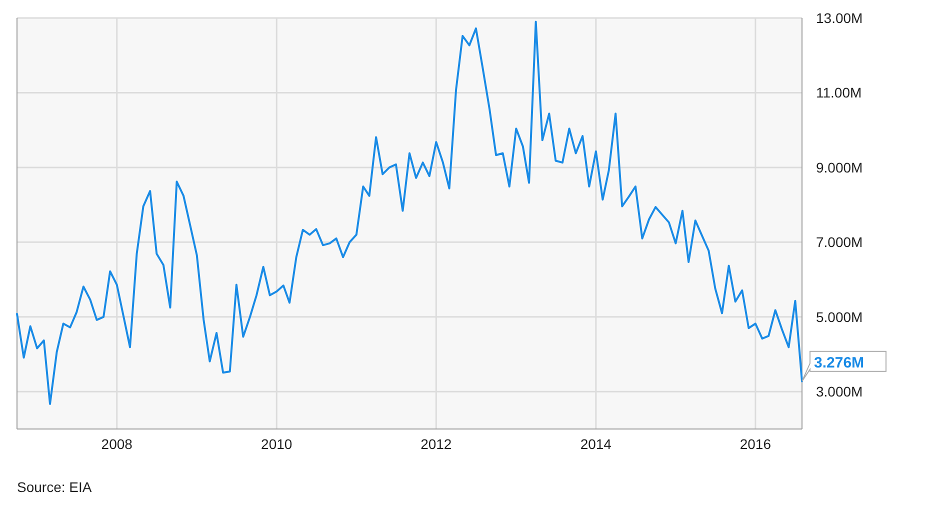 This screenshot has height=506, width=931. I want to click on y-tick-label: 3.000M, so click(839, 392).